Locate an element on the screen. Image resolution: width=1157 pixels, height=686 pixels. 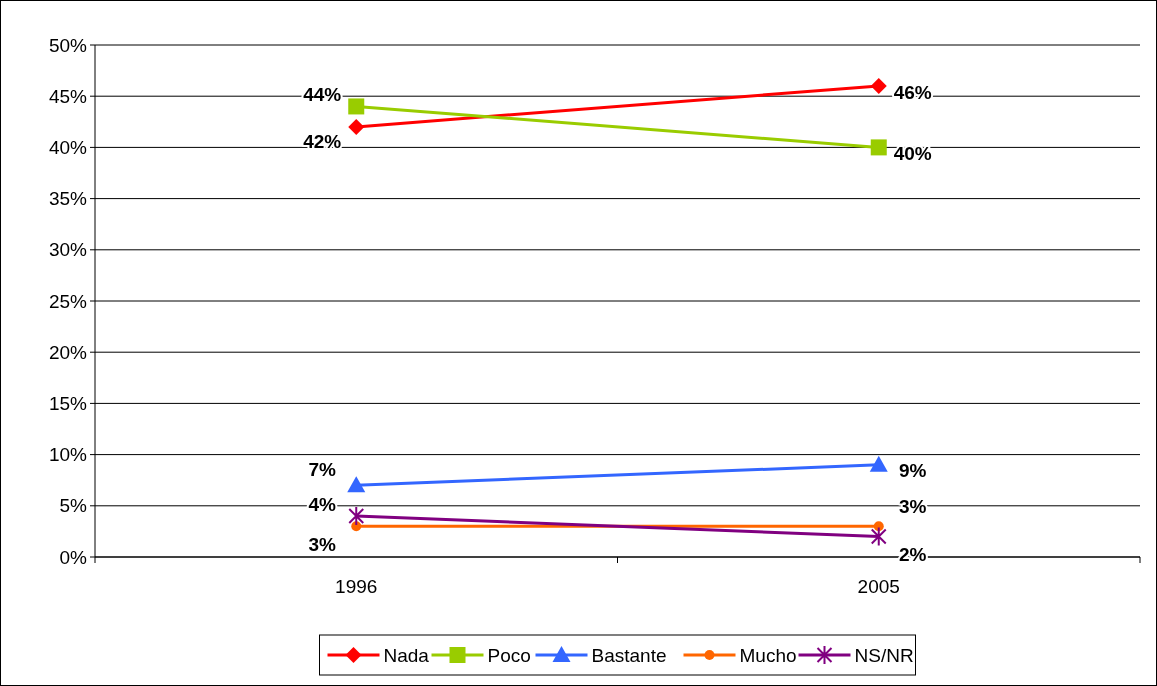
y-tick-label: 45% is located at coordinates (68, 96).